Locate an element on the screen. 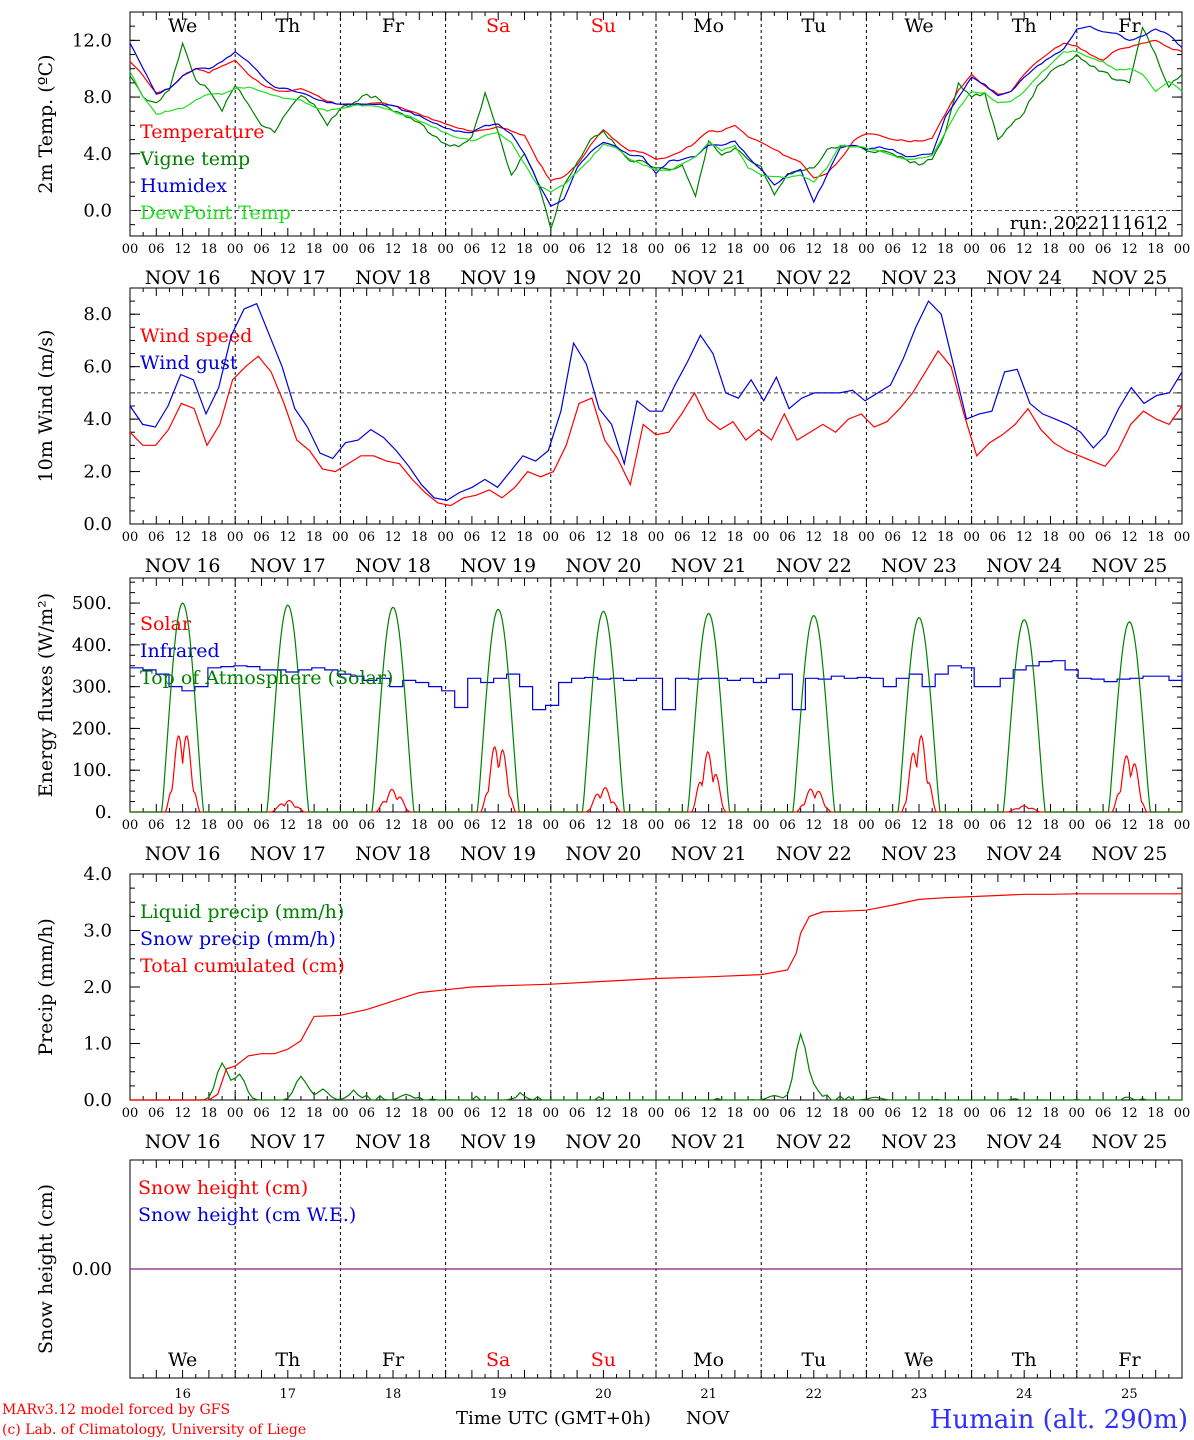 The width and height of the screenshot is (1194, 1440). day-number-label: 21 is located at coordinates (708, 1394).